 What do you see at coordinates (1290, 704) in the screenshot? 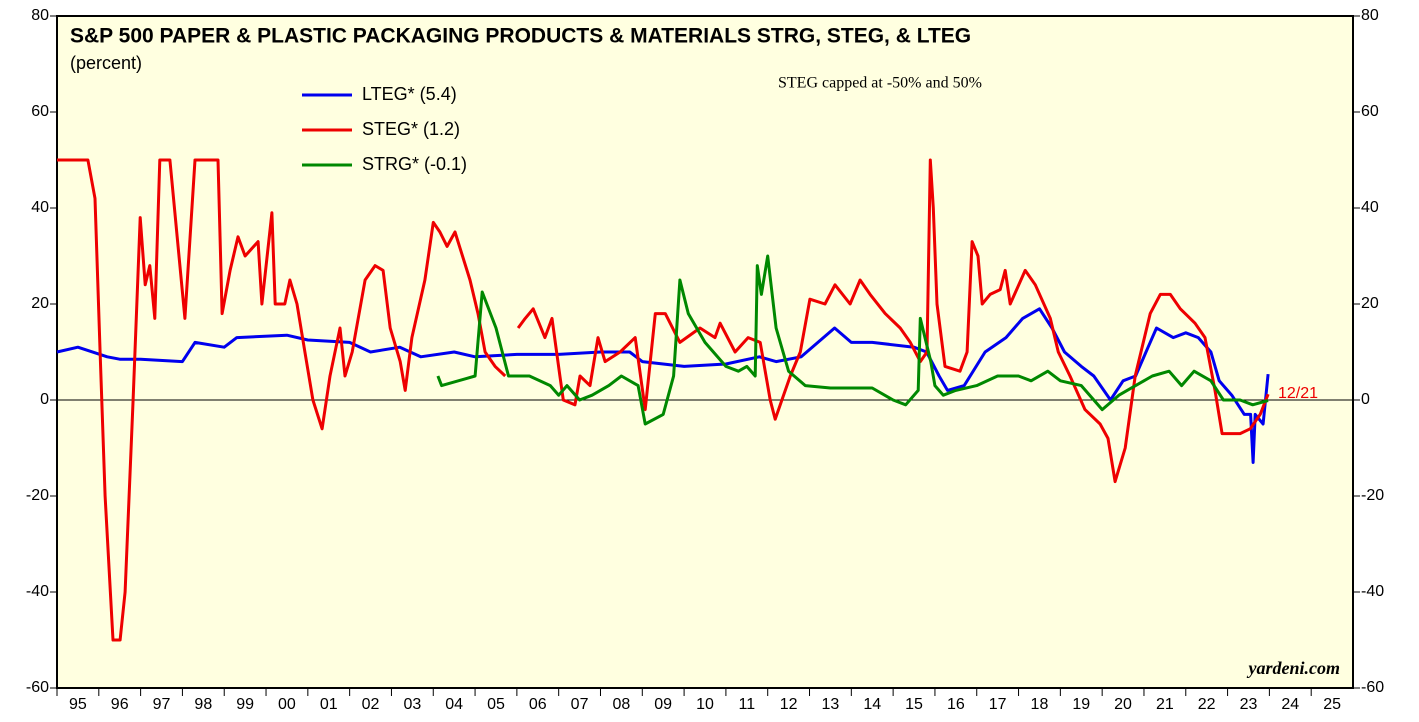
I see `x-tick-label: 24` at bounding box center [1290, 704].